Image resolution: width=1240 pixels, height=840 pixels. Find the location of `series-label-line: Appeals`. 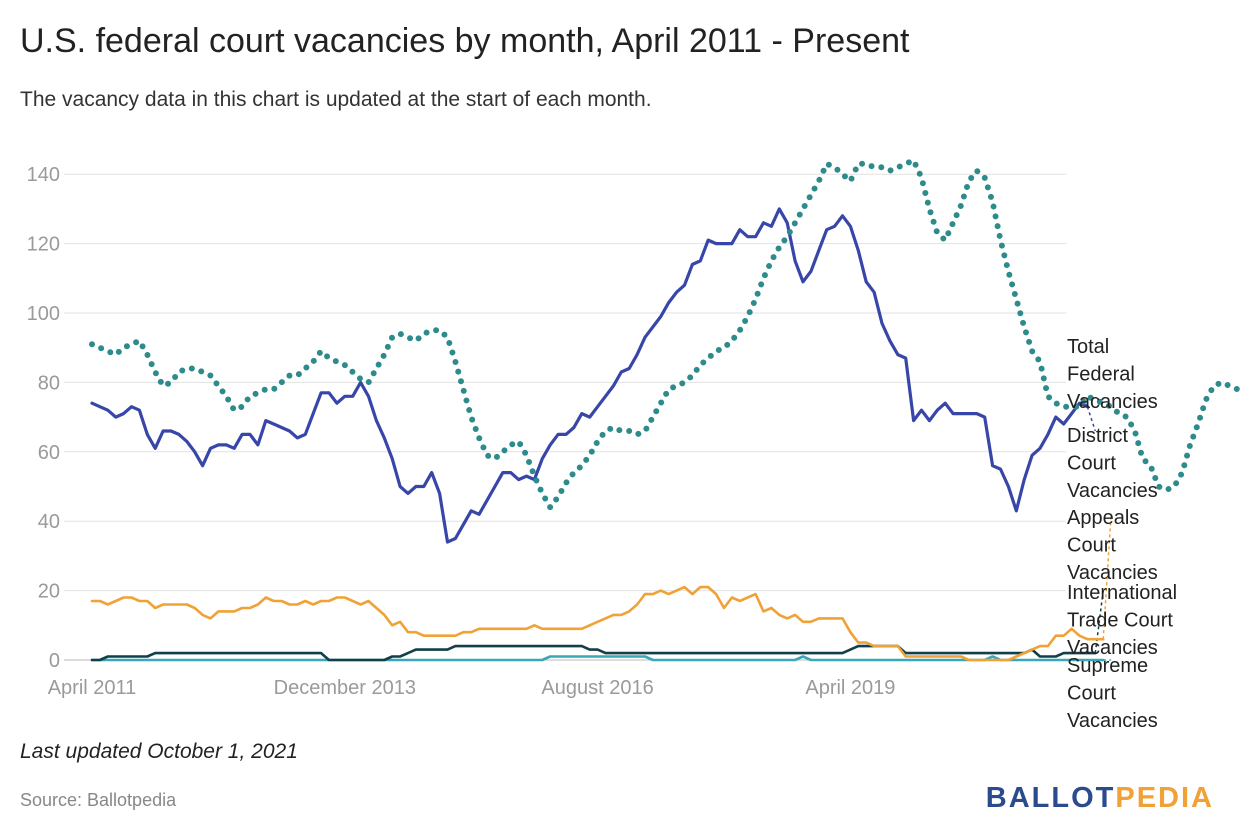

series-label-line: Appeals is located at coordinates (1103, 518).